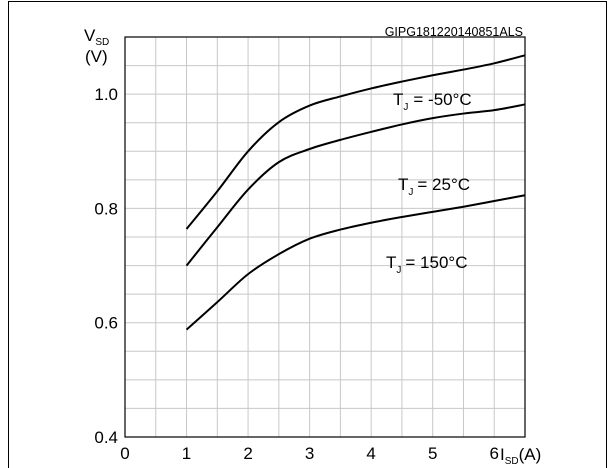 The image size is (615, 468). Describe the element at coordinates (432, 453) in the screenshot. I see `x-tick-label: 5` at that location.